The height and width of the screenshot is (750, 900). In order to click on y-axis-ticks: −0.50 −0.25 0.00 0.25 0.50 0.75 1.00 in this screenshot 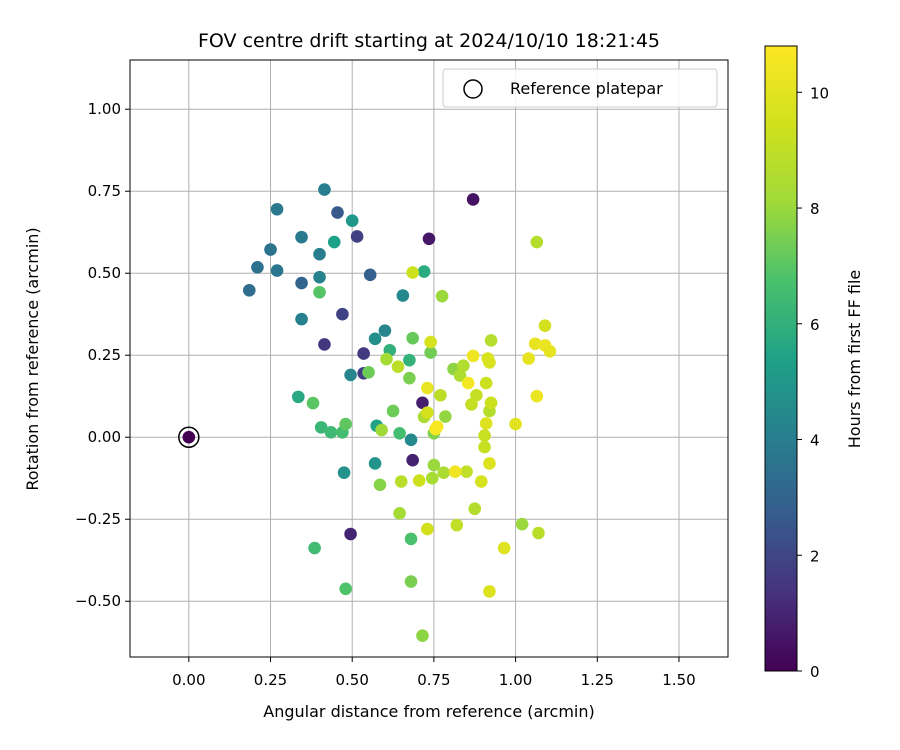, I will do `click(102, 355)`.